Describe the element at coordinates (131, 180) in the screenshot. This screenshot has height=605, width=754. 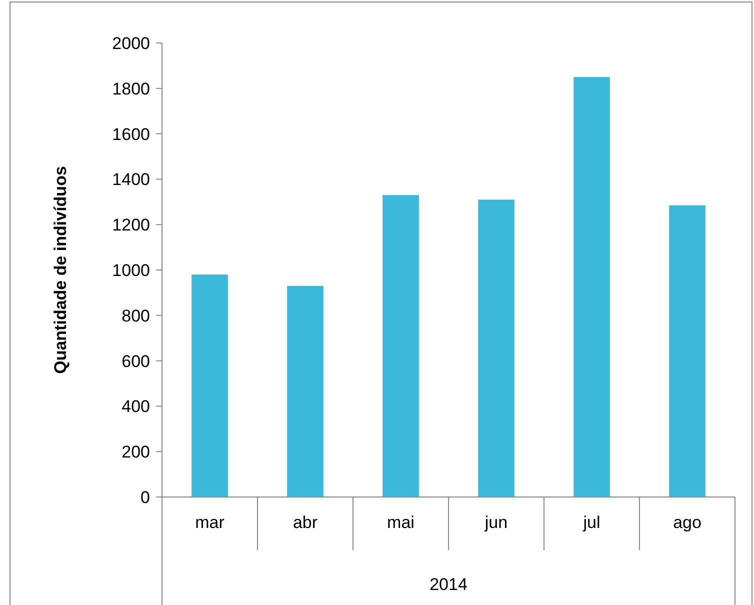
I see `y-tick-label: 1400` at that location.